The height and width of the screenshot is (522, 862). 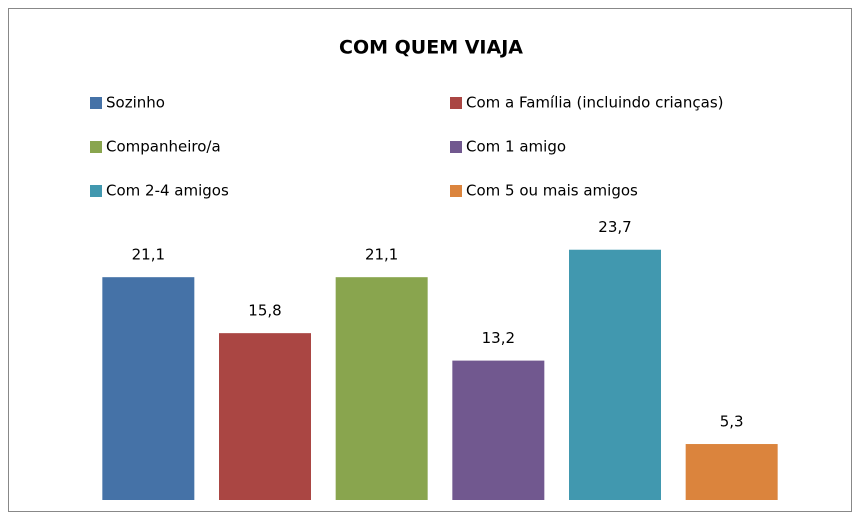 What do you see at coordinates (431, 48) in the screenshot?
I see `chart-title: COM QUEM VIAJA` at bounding box center [431, 48].